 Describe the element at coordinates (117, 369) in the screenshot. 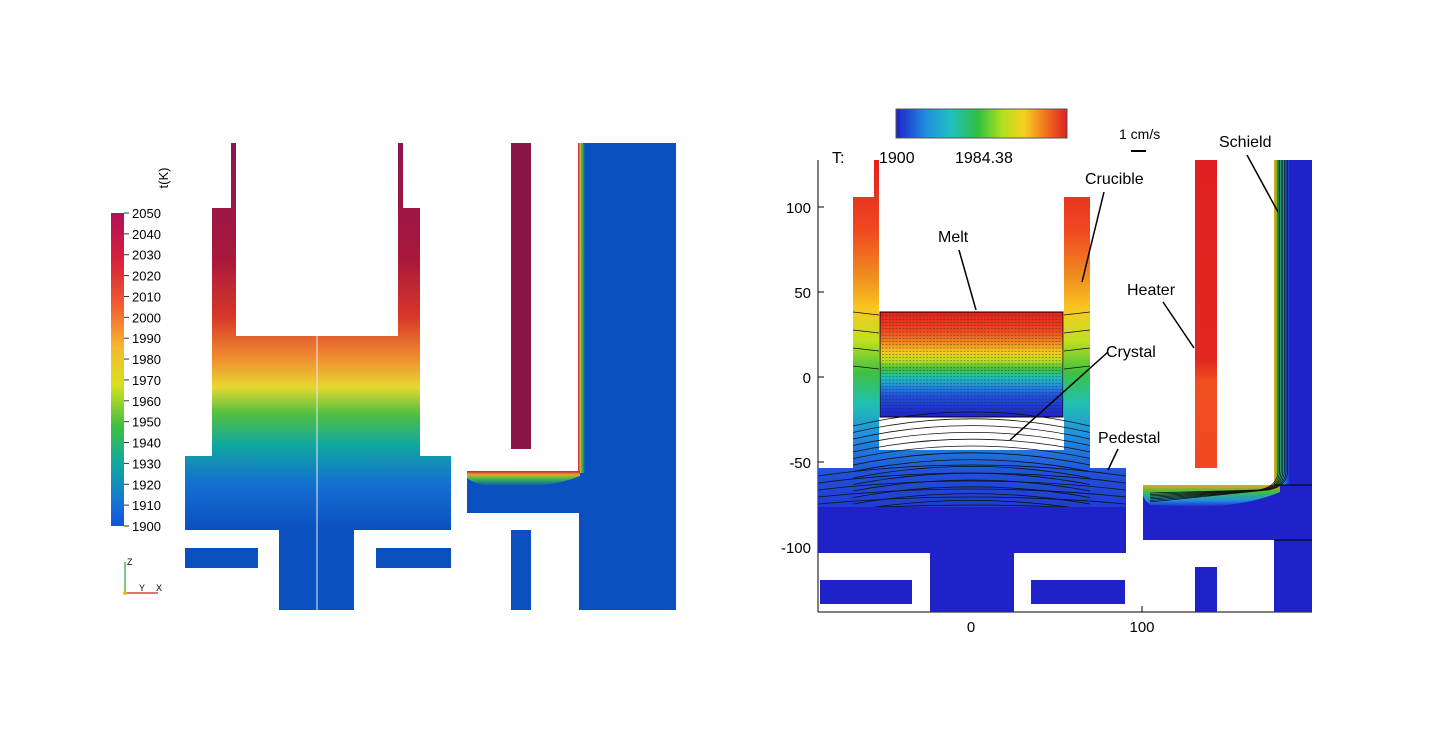

I see `left-colorbar` at that location.